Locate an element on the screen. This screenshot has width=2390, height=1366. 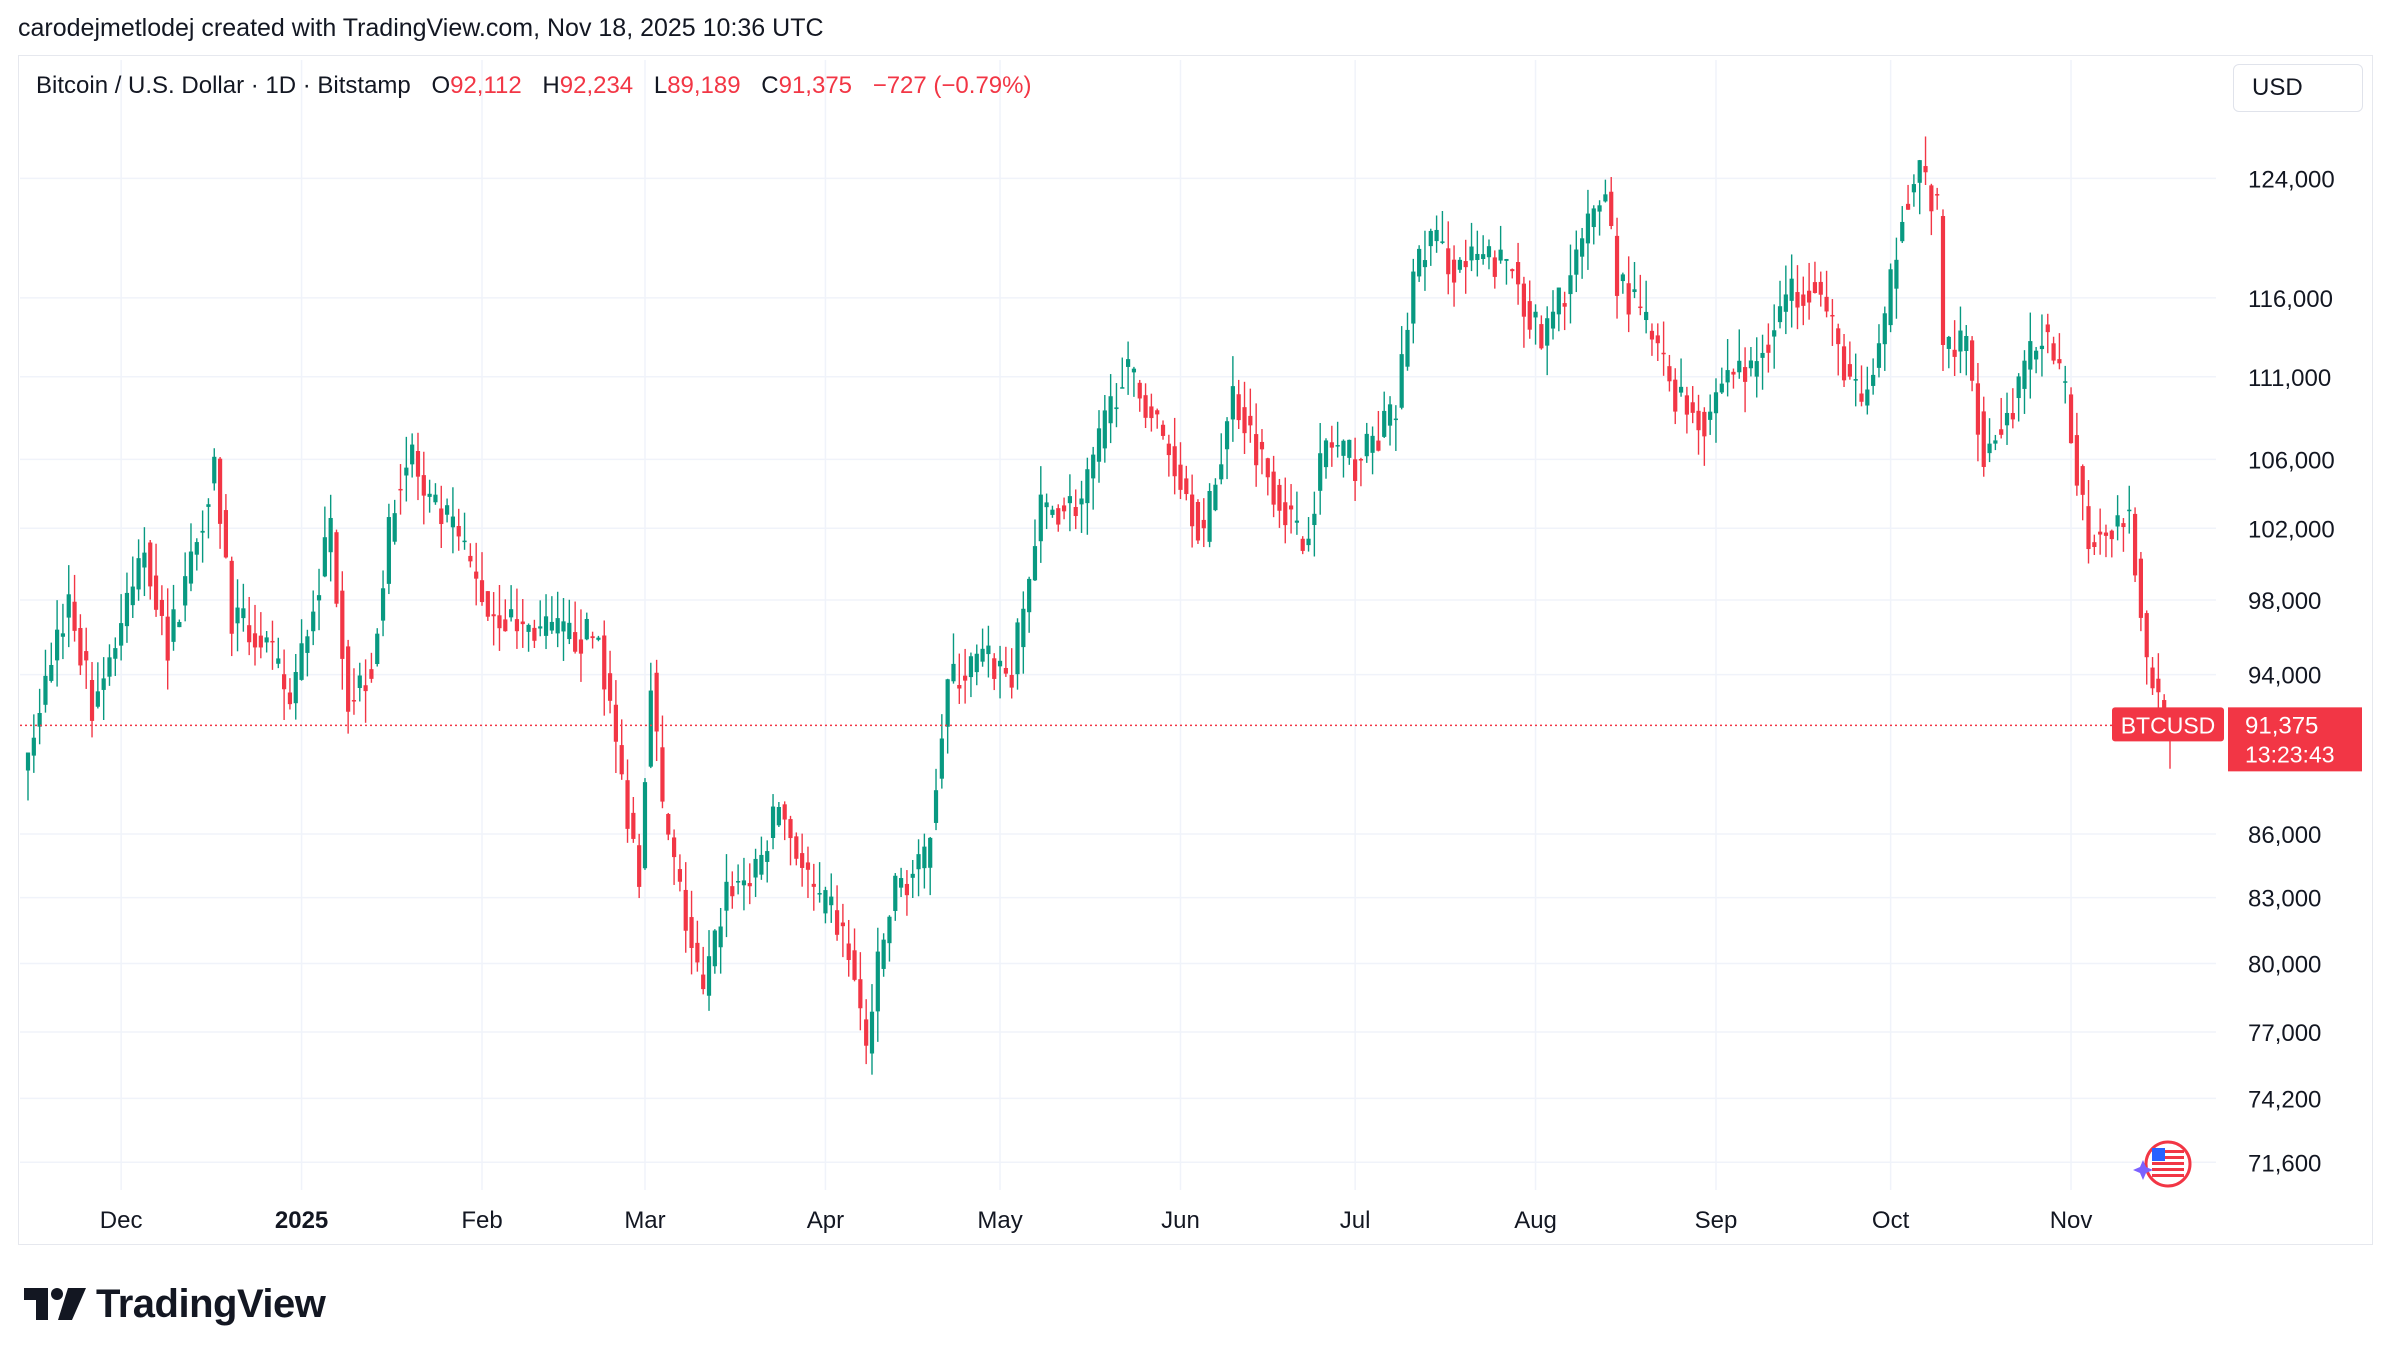
low-label: L is located at coordinates (660, 85).